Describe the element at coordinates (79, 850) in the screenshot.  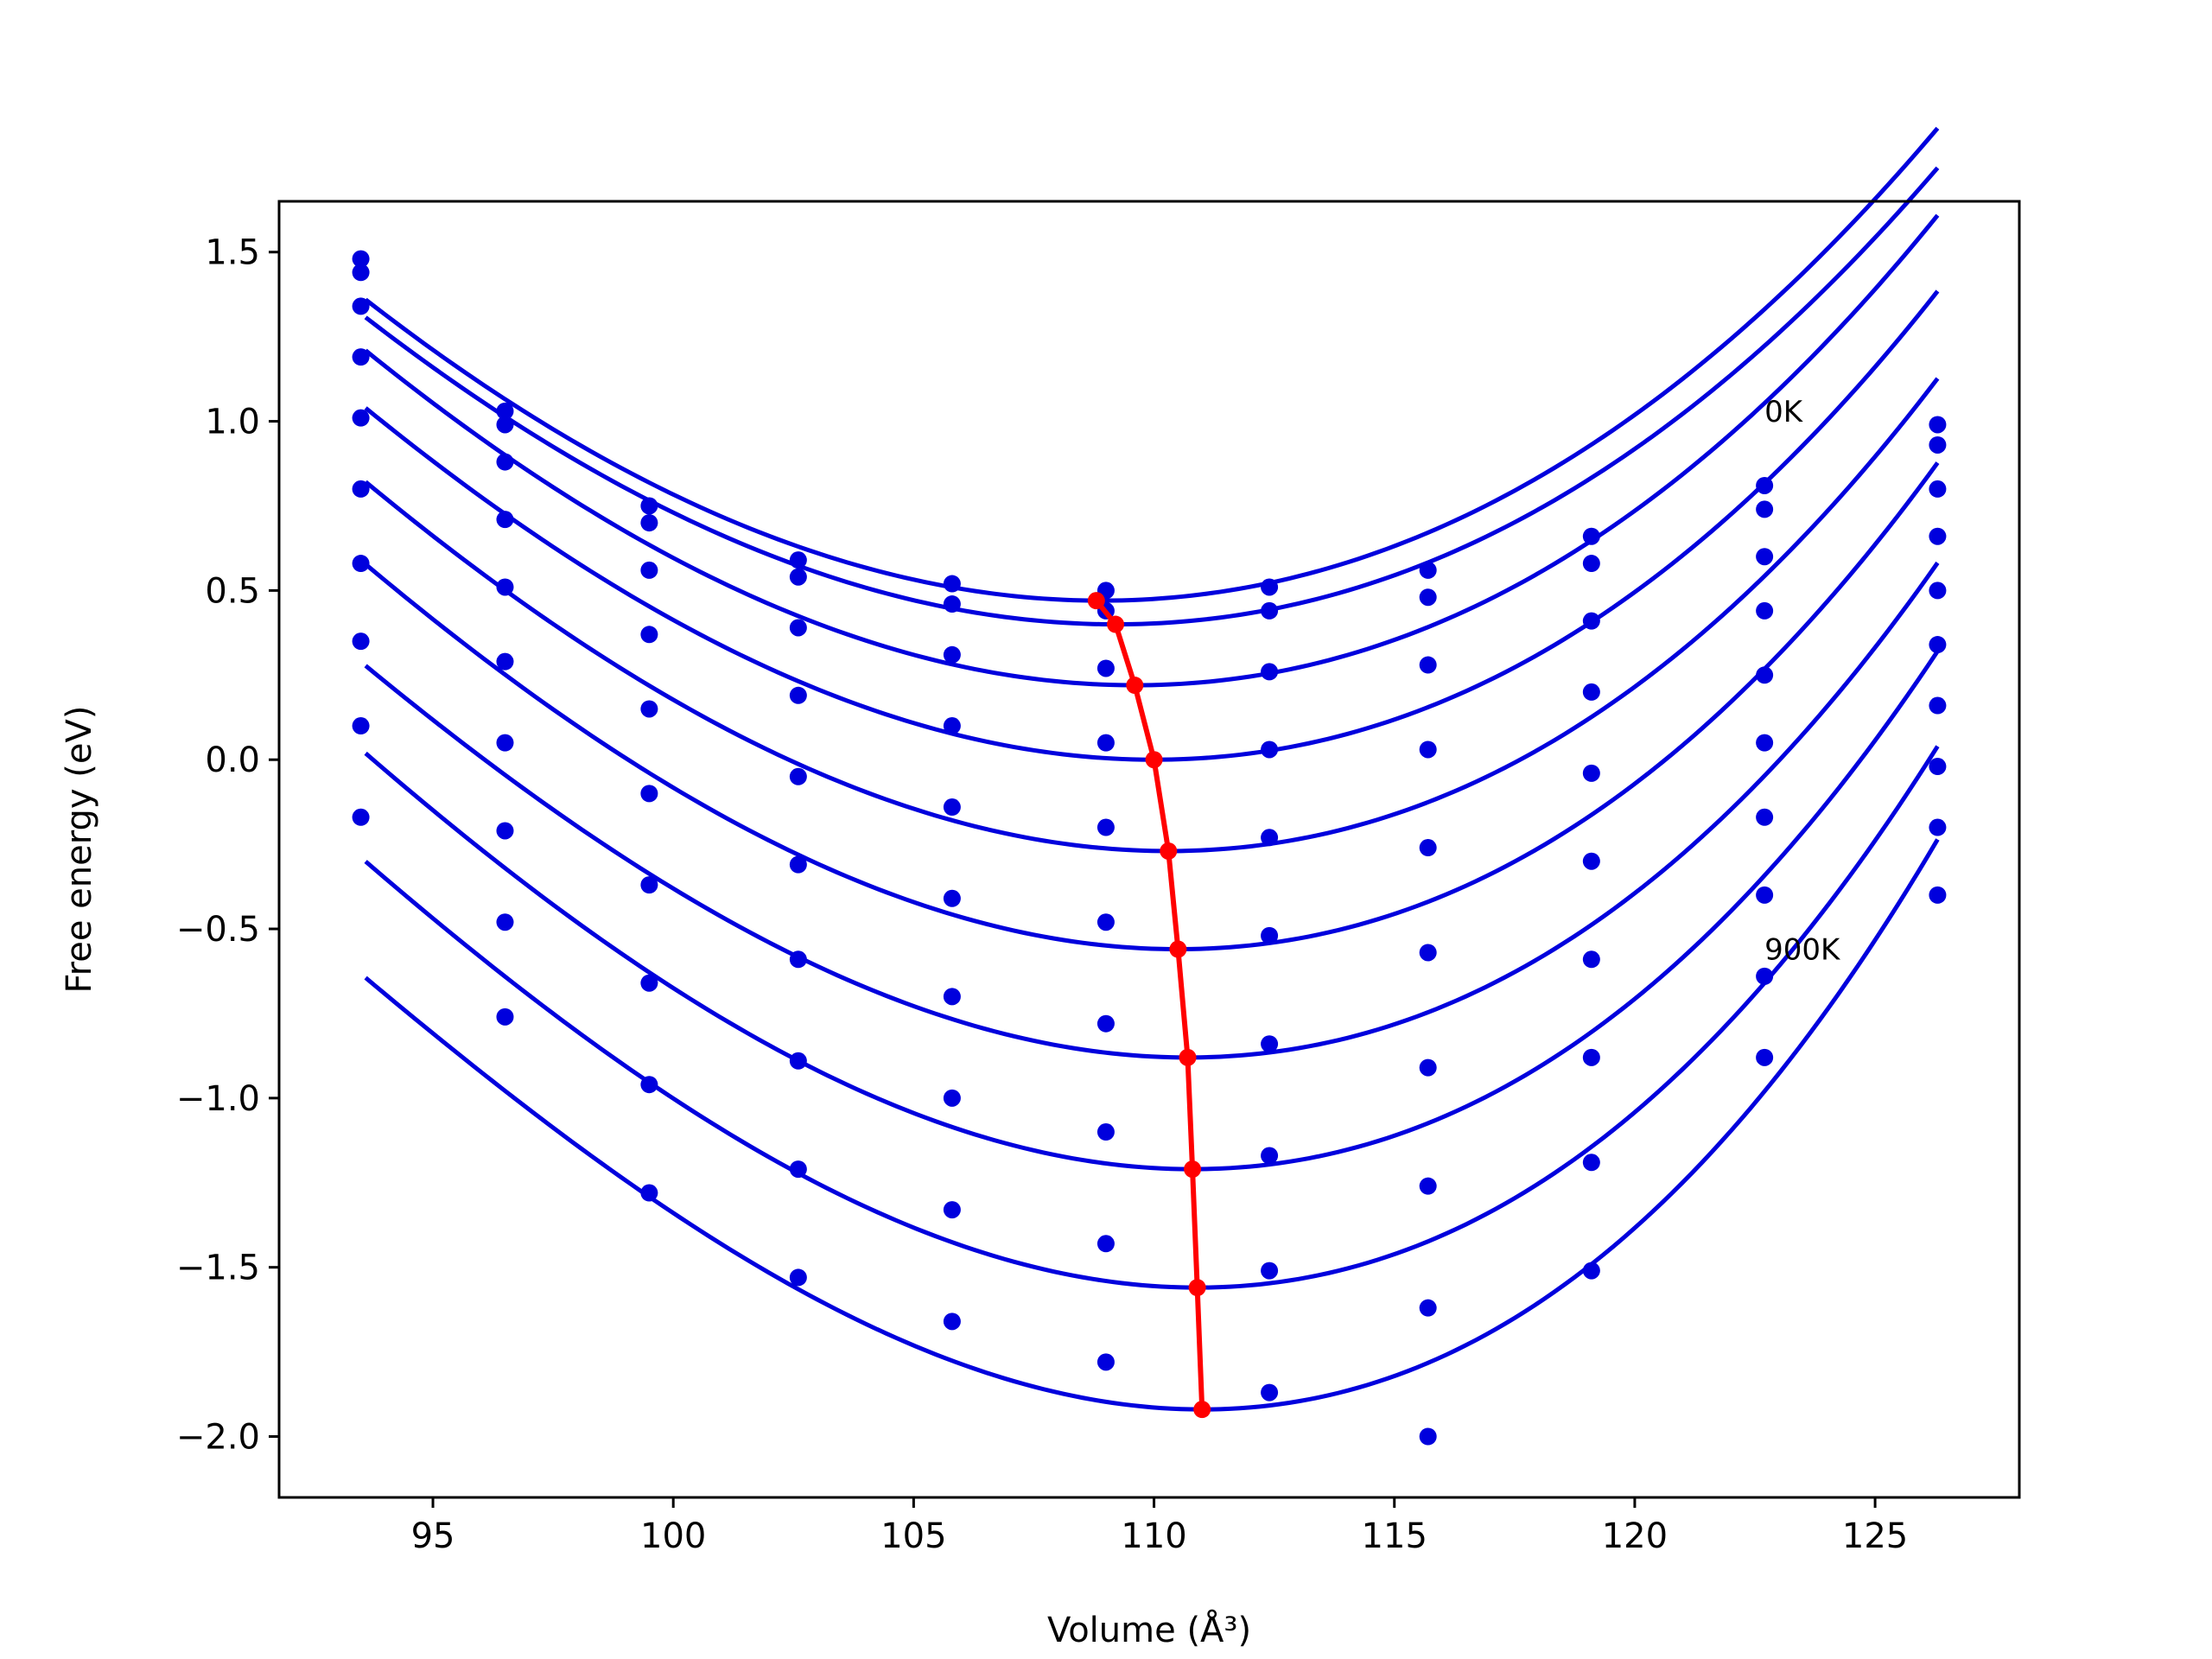
I see `y-axis-label: Free energy (eV)` at that location.